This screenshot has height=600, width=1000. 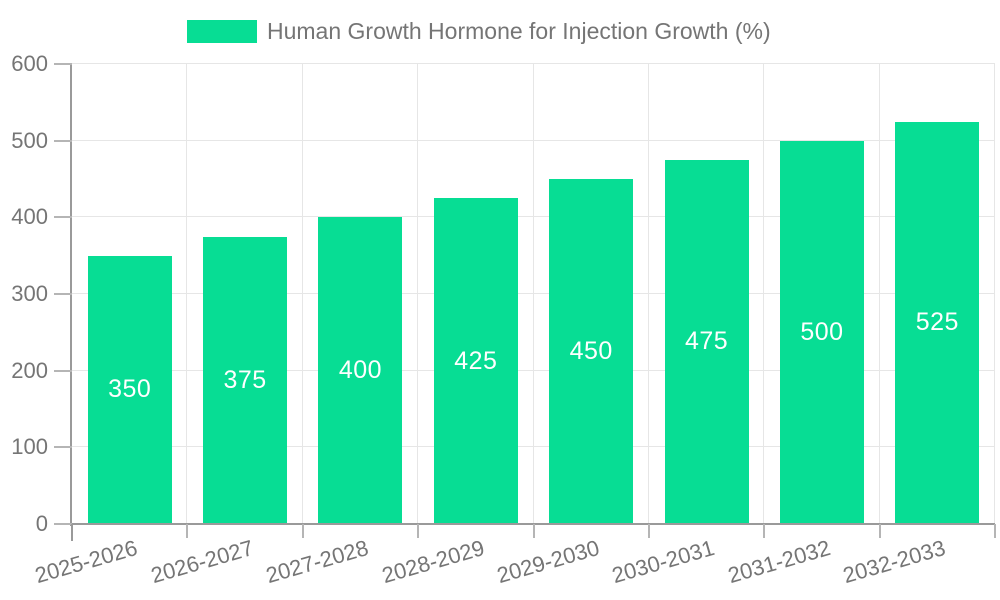 I want to click on x-tick-label: 2027-2028, so click(x=317, y=562).